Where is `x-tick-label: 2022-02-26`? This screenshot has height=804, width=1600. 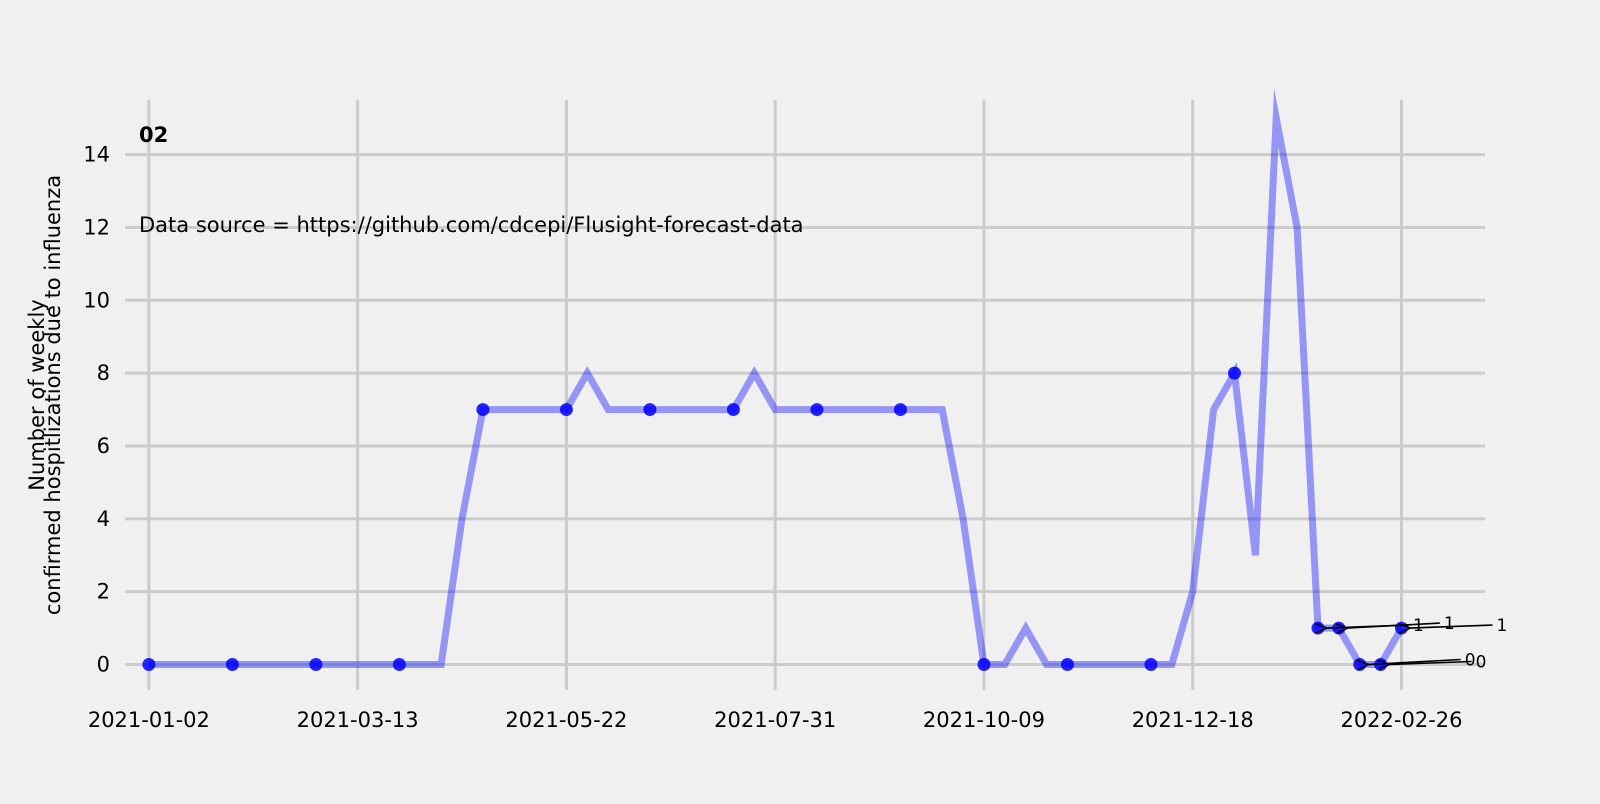 x-tick-label: 2022-02-26 is located at coordinates (1401, 720).